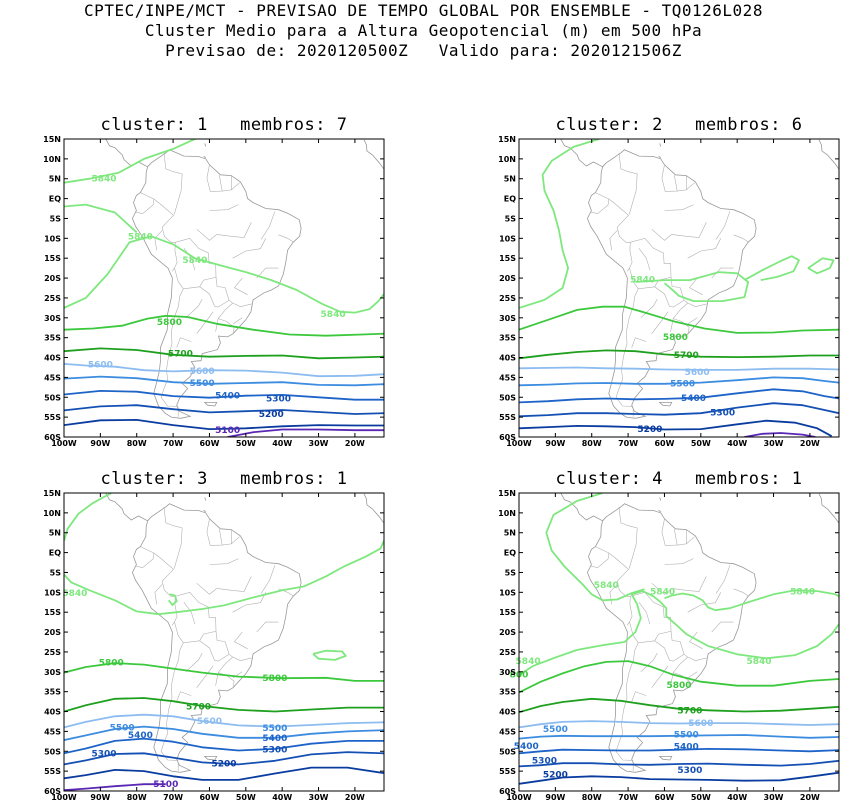 The height and width of the screenshot is (803, 847). Describe the element at coordinates (274, 729) in the screenshot. I see `contour-label: 5500` at that location.